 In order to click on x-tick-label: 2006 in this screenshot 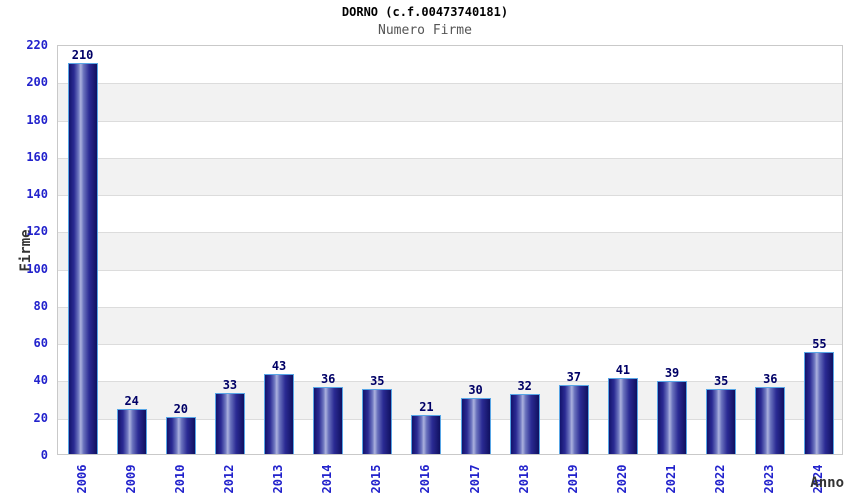, I will do `click(82, 479)`.